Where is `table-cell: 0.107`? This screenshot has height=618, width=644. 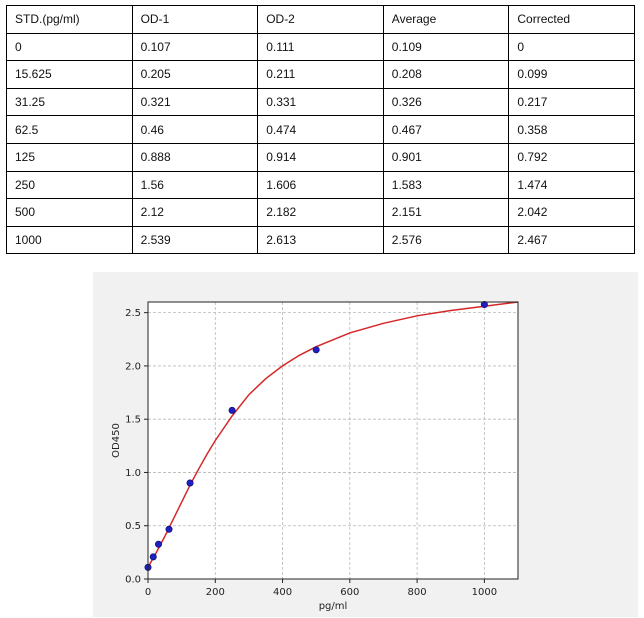
table-cell: 0.107 is located at coordinates (195, 47).